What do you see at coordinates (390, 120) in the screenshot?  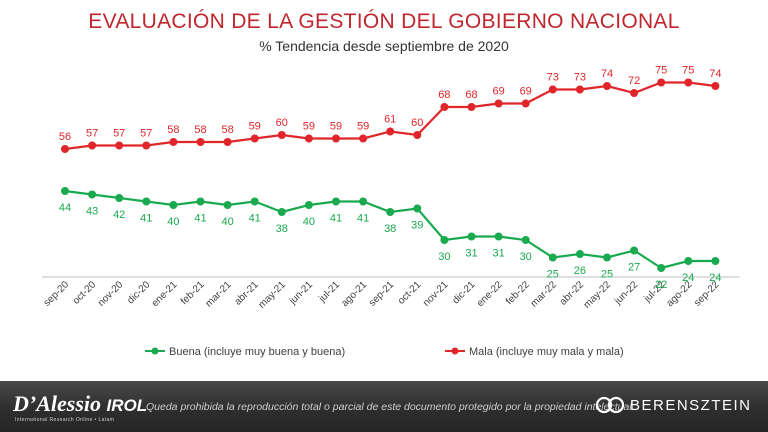 I see `data-label-mala: 61` at bounding box center [390, 120].